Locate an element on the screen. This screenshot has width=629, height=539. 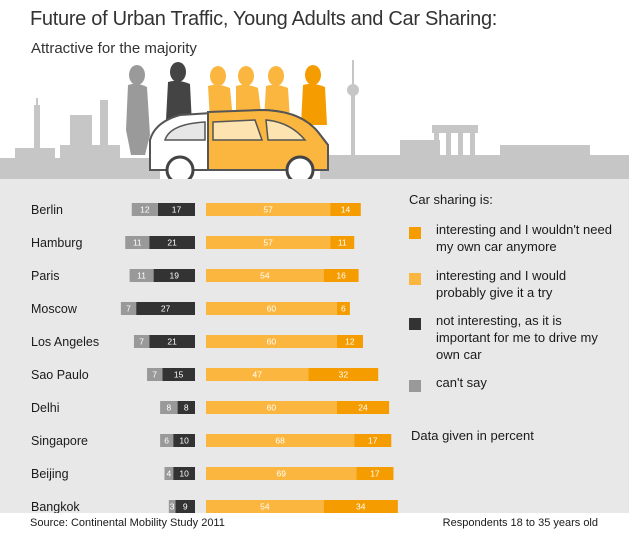
value-label: 19 is located at coordinates (175, 276).